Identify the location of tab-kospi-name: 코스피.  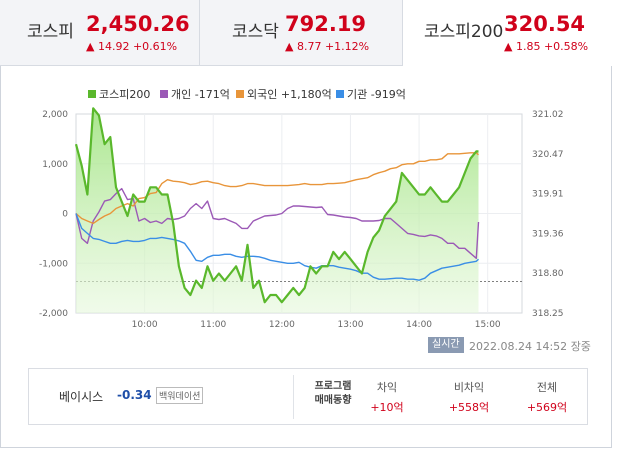
(50, 32).